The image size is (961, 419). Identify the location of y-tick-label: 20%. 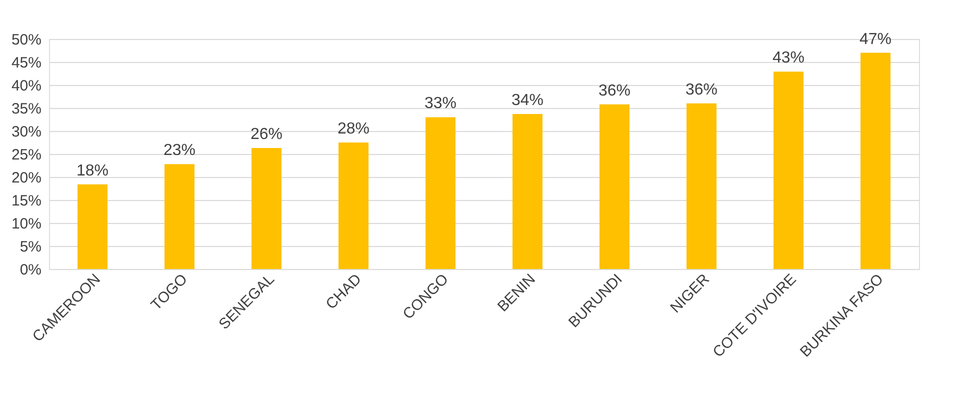
(26, 178).